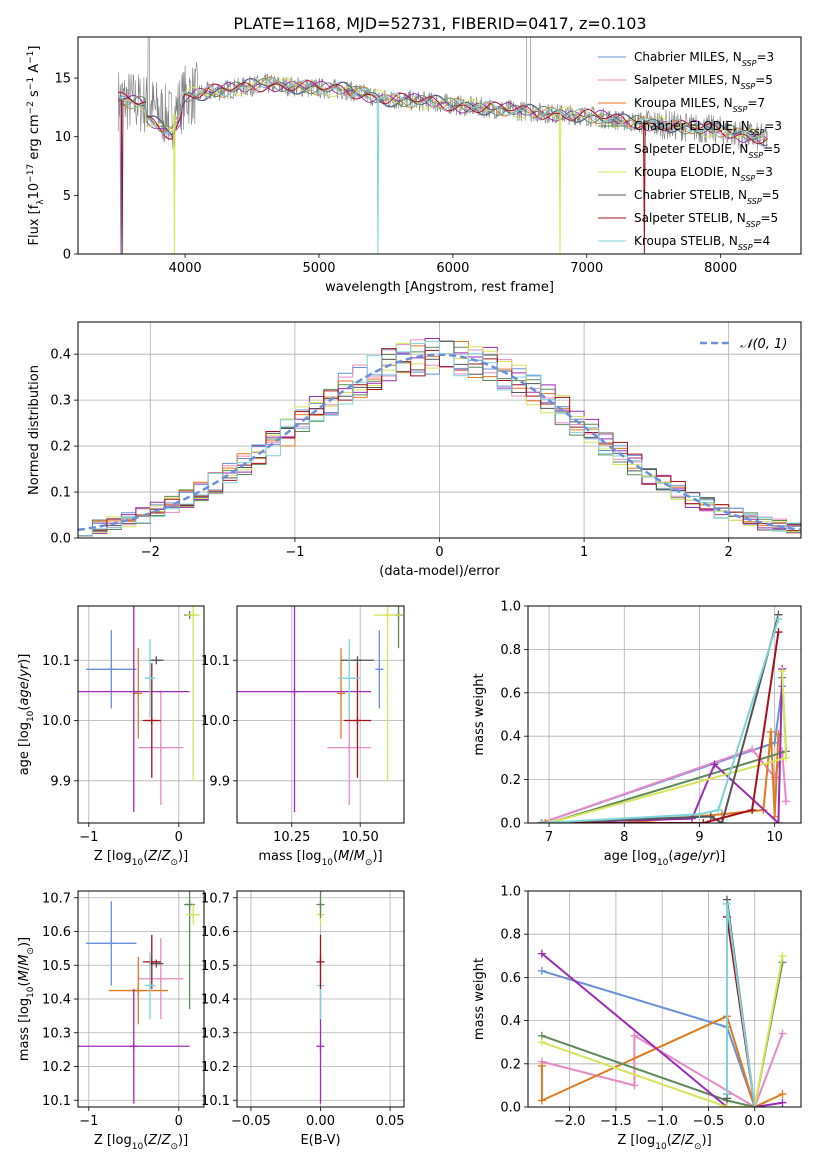 The height and width of the screenshot is (1170, 819). What do you see at coordinates (616, 1121) in the screenshot?
I see `x-tick-label: −1.5` at bounding box center [616, 1121].